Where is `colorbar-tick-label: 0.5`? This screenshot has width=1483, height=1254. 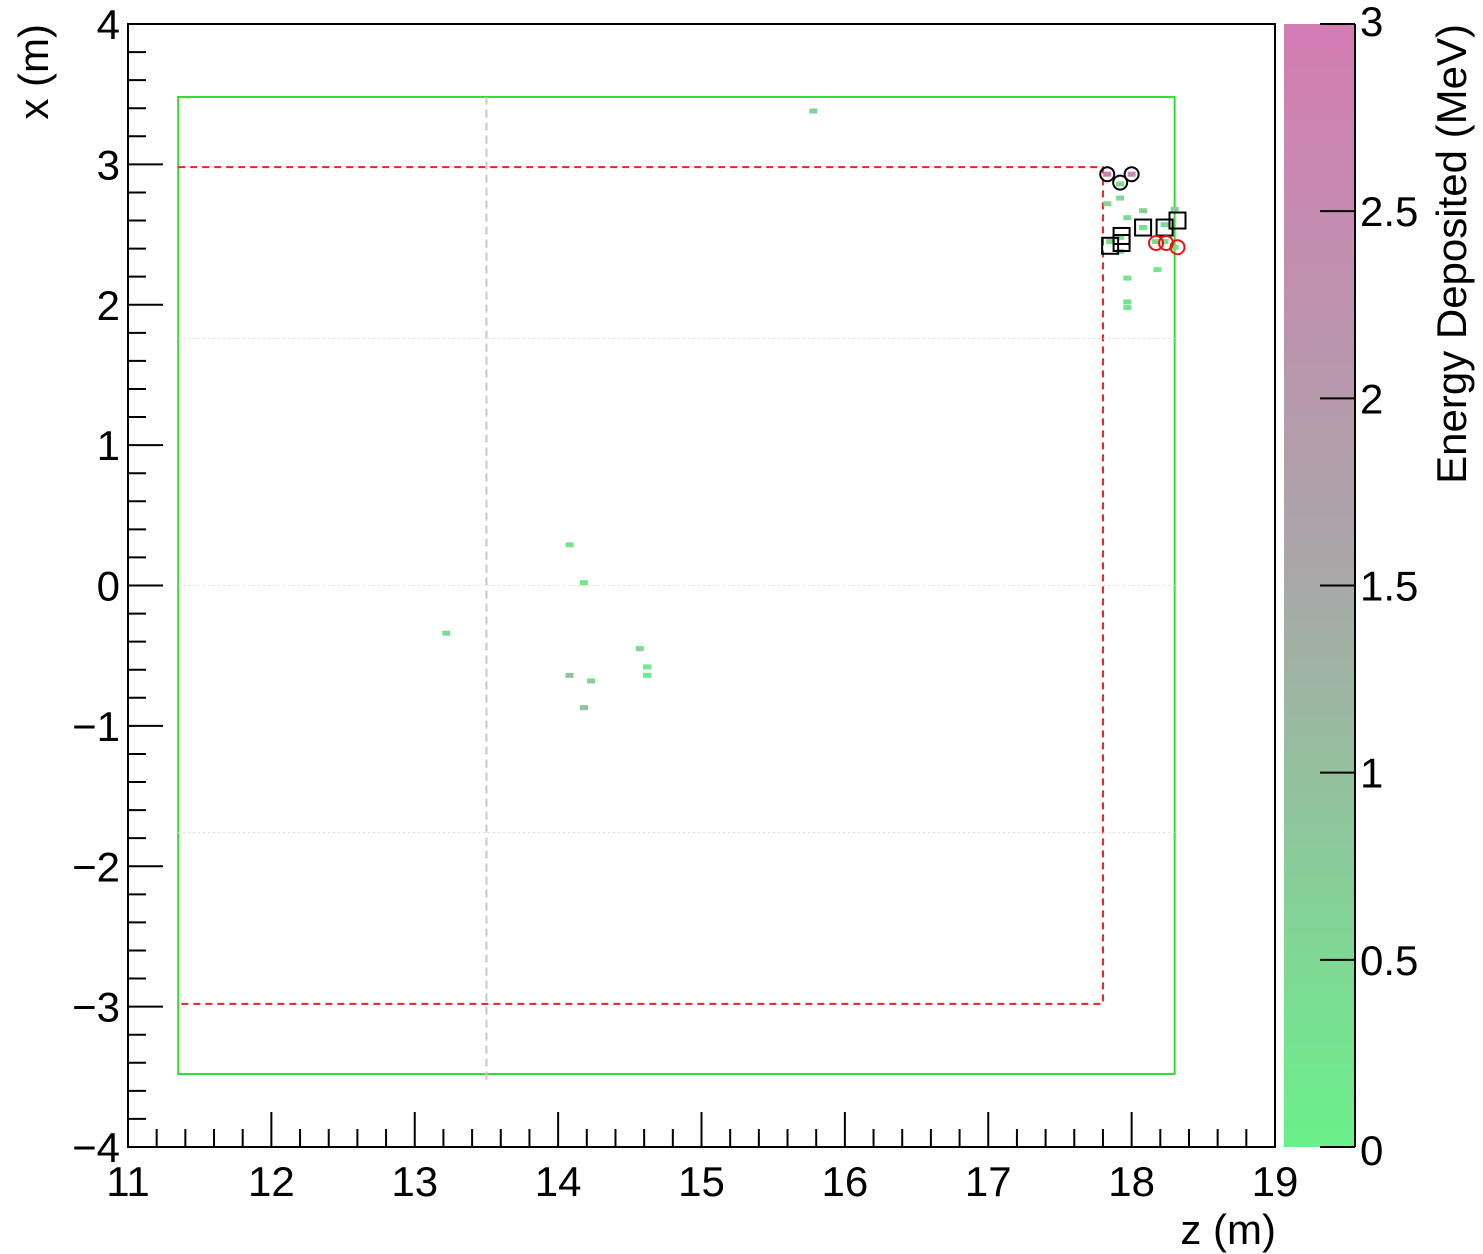 colorbar-tick-label: 0.5 is located at coordinates (1389, 960).